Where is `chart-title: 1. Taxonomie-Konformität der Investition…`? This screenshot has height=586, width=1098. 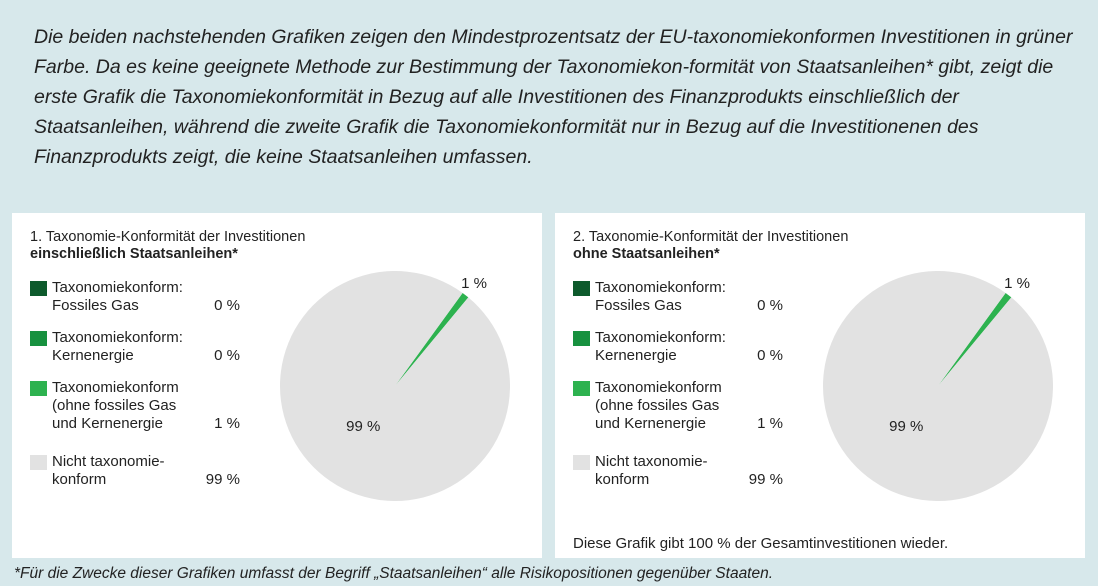 chart-title: 1. Taxonomie-Konformität der Investition… is located at coordinates (168, 237).